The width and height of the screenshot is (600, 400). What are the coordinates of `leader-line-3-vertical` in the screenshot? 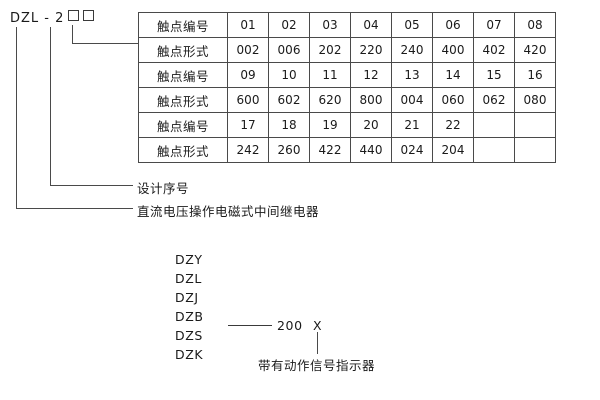 It's located at (72, 34).